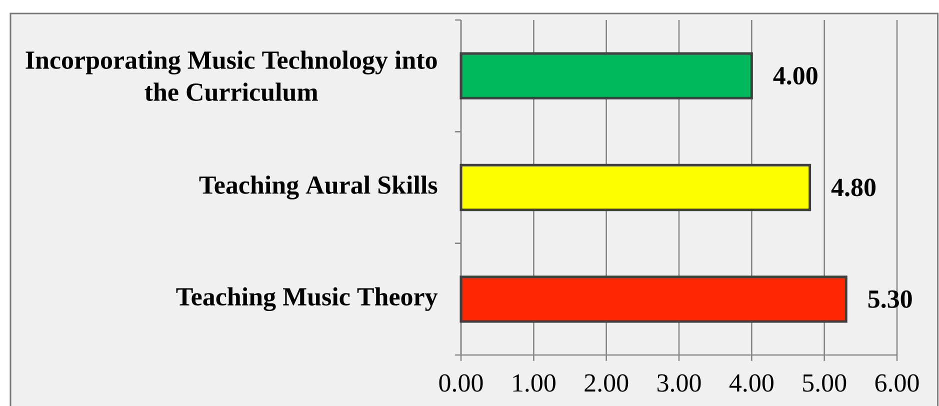  What do you see at coordinates (897, 383) in the screenshot?
I see `x-tick-label: 6.00` at bounding box center [897, 383].